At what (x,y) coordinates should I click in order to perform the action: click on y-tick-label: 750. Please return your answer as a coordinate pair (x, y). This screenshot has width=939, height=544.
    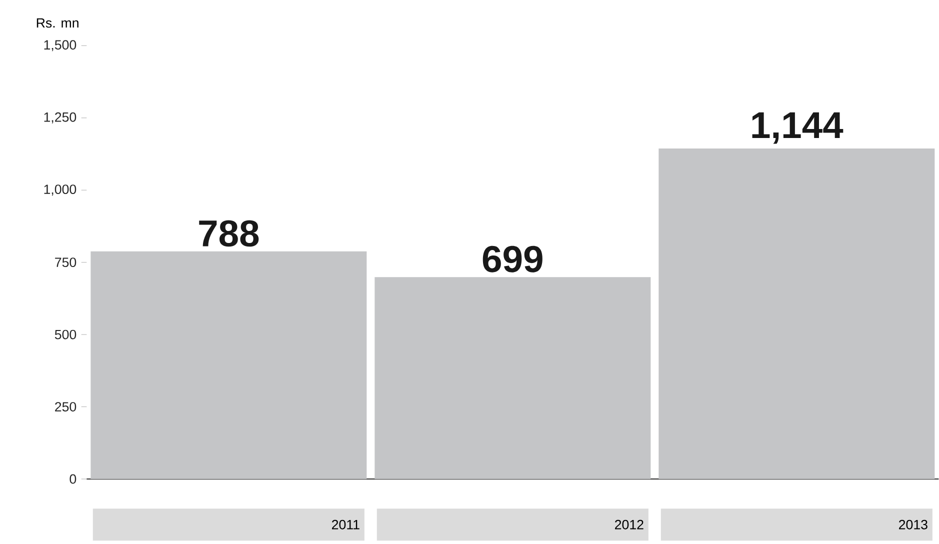
    Looking at the image, I should click on (65, 263).